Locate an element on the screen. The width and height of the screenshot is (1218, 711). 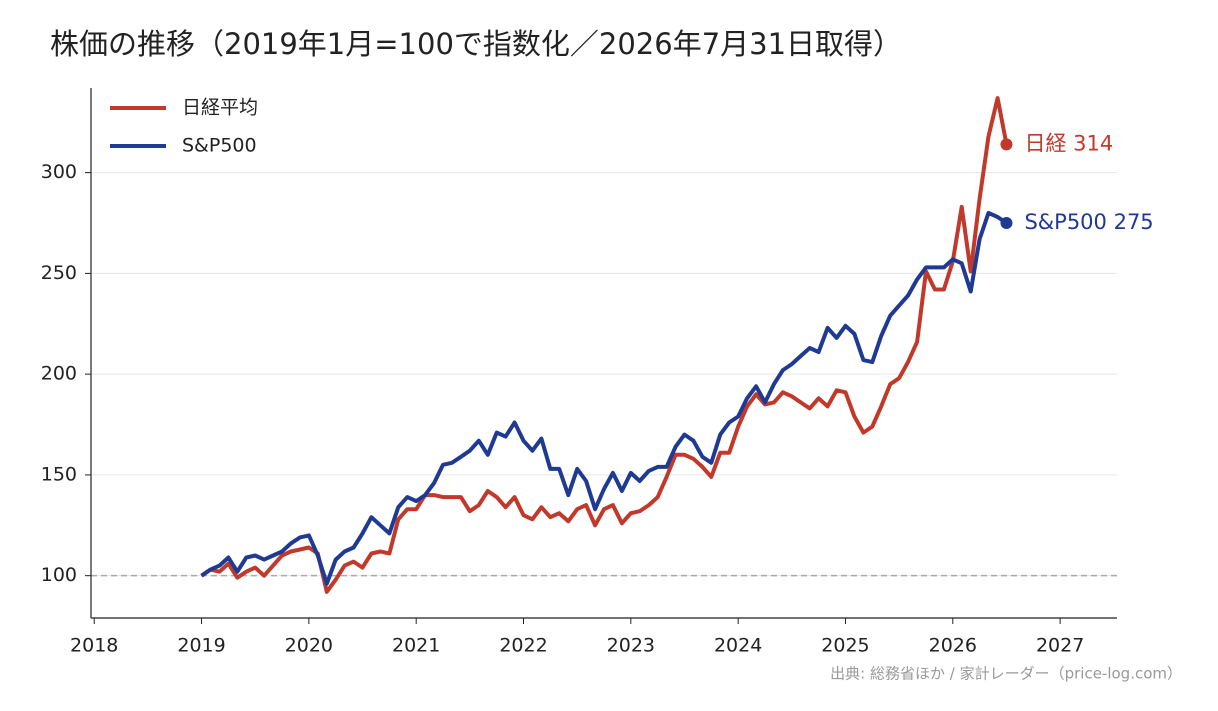
end-label: S&P500 275 is located at coordinates (1088, 222).